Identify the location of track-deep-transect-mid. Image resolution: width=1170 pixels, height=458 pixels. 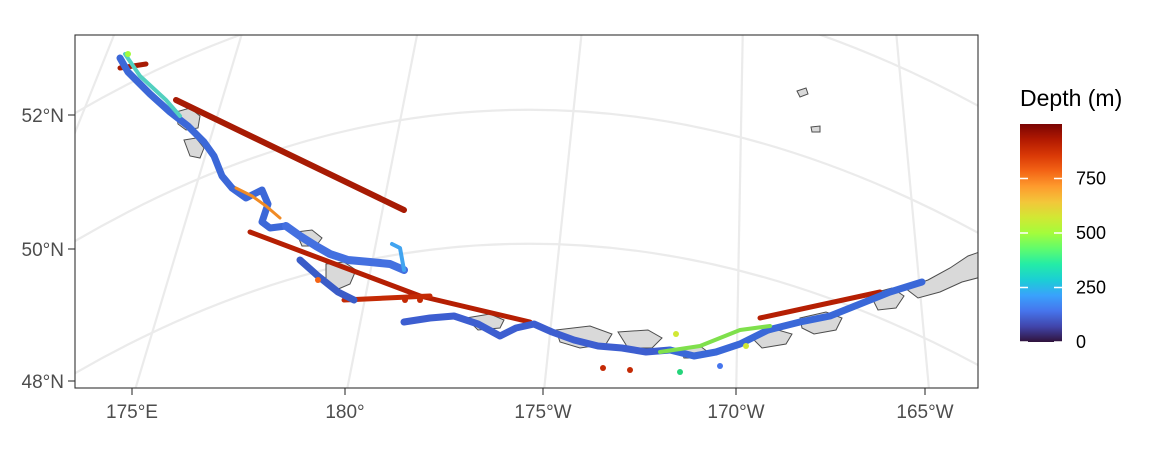
(387, 298).